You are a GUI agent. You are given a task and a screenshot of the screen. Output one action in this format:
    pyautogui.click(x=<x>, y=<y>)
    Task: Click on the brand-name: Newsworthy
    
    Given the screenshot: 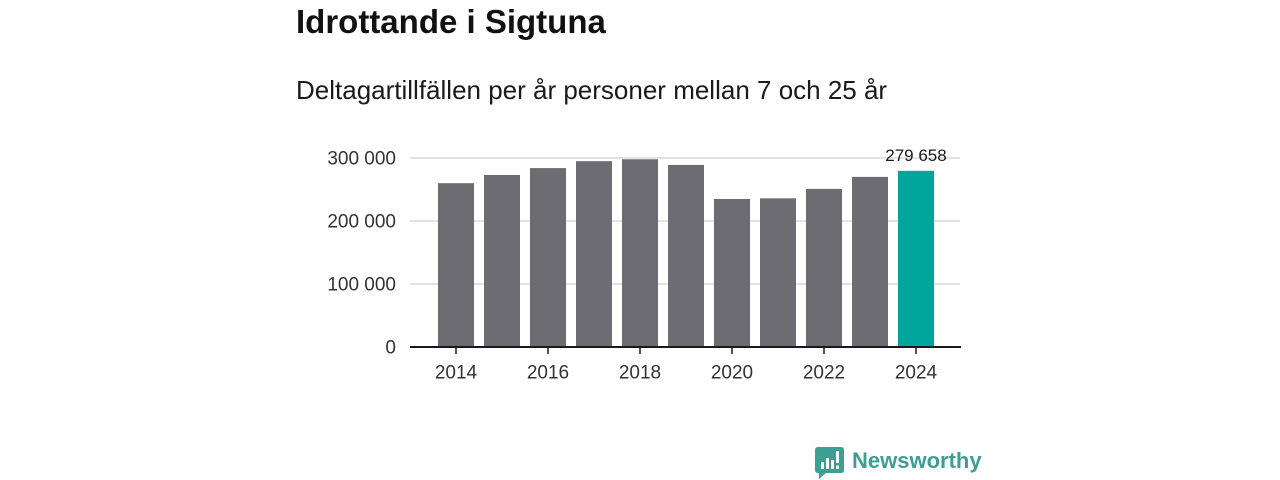 What is the action you would take?
    pyautogui.click(x=917, y=460)
    